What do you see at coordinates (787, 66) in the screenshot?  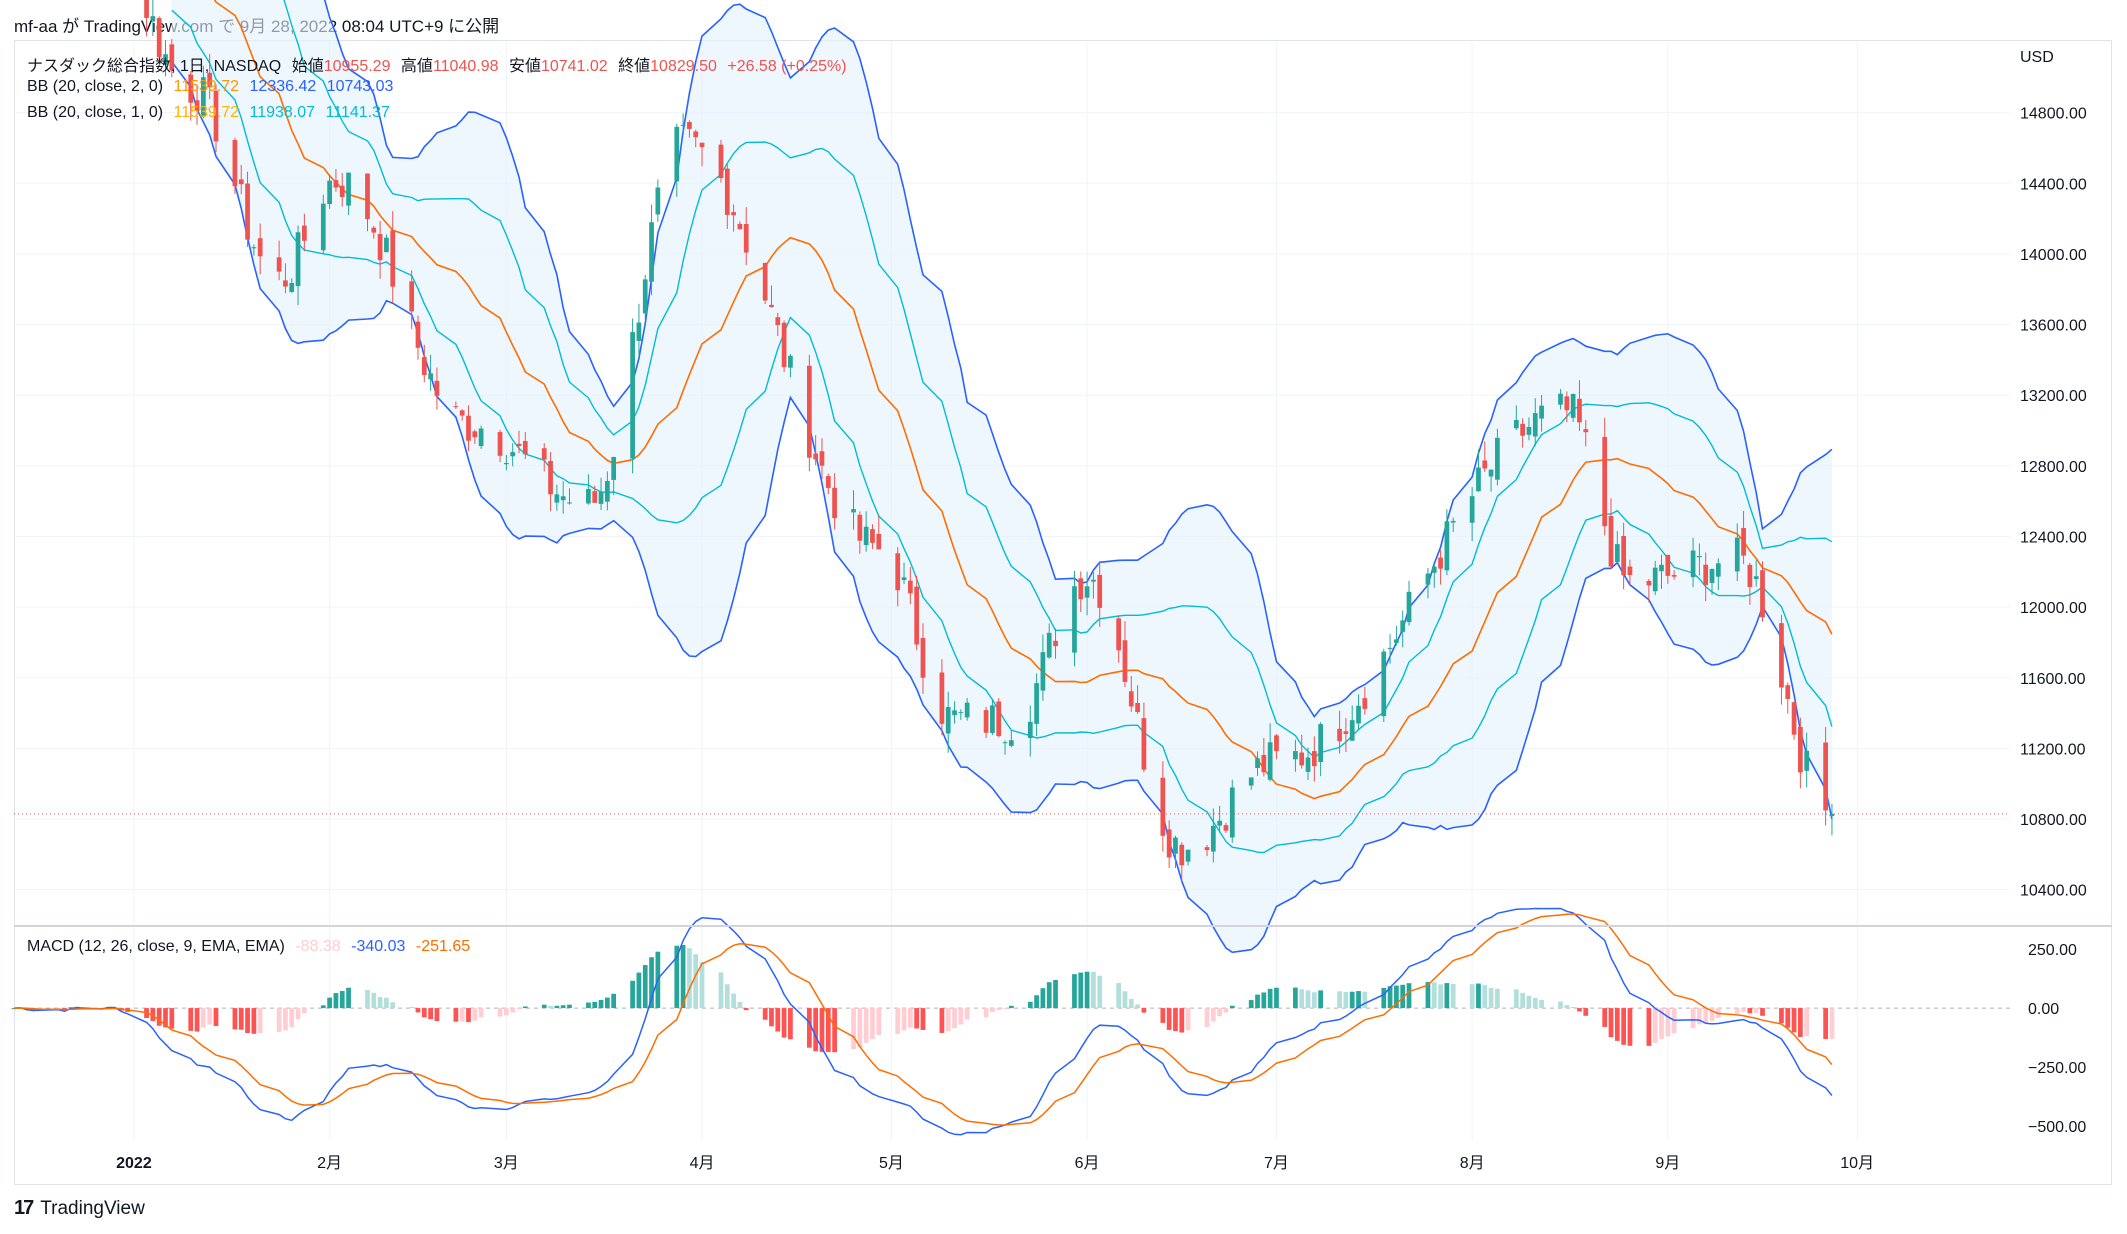 I see `legend-change: +26.58 (+0.25%)` at bounding box center [787, 66].